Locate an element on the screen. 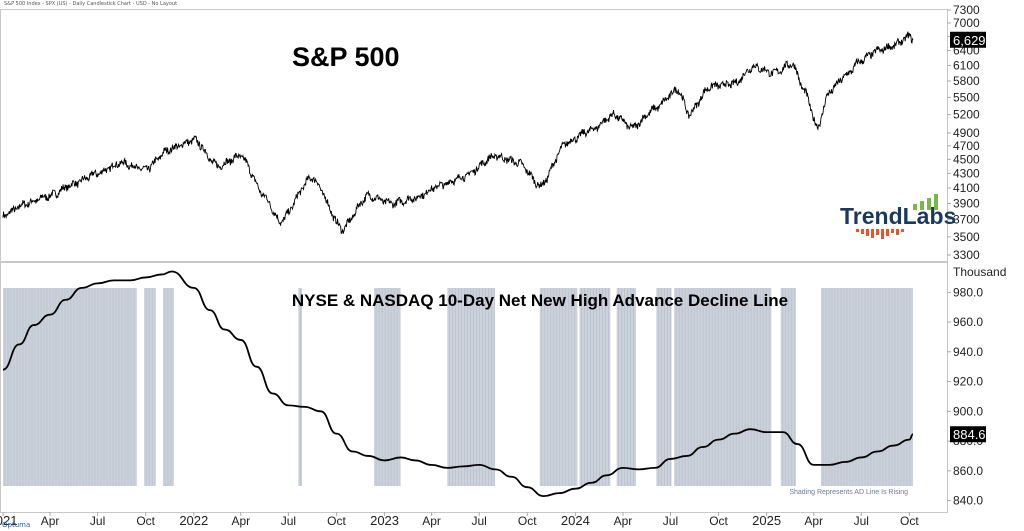 This screenshot has height=531, width=1024. spx-y-tick-label: 6100 is located at coordinates (966, 65).